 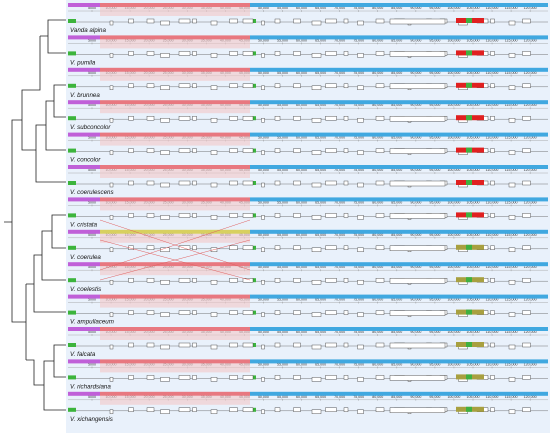 What do you see at coordinates (83, 354) in the screenshot?
I see `species-label: V. falcata` at bounding box center [83, 354].